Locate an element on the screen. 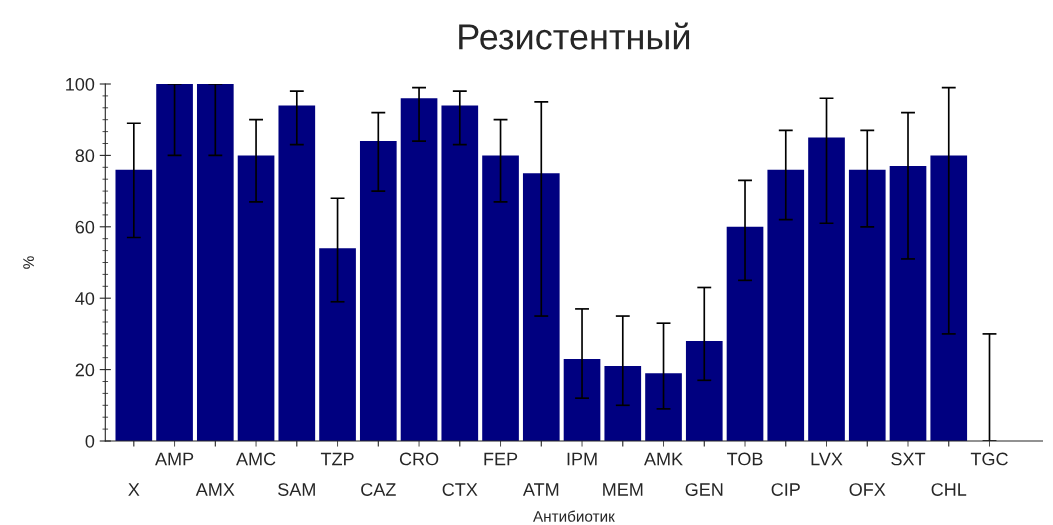 This screenshot has height=525, width=1053. x-tick-label: IPM is located at coordinates (582, 459).